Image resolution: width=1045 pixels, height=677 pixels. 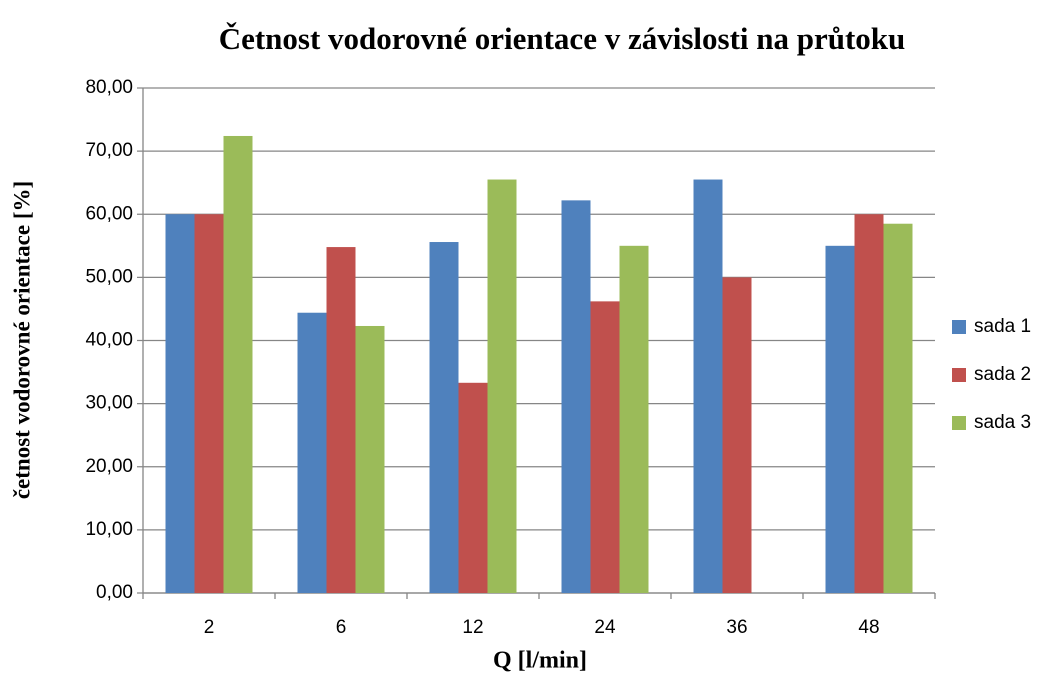 What do you see at coordinates (21, 340) in the screenshot?
I see `y-axis-label: četnost vodorovné orientace [%]` at bounding box center [21, 340].